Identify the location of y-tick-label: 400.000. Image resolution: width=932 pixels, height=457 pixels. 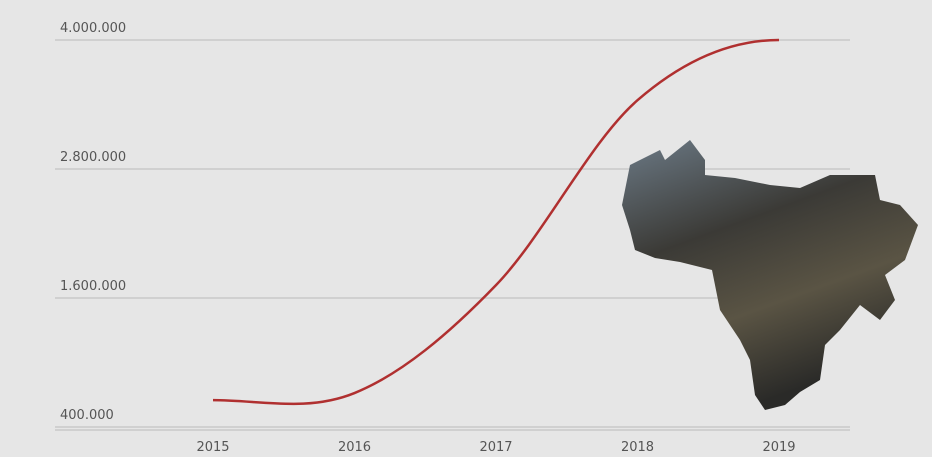
(87, 415).